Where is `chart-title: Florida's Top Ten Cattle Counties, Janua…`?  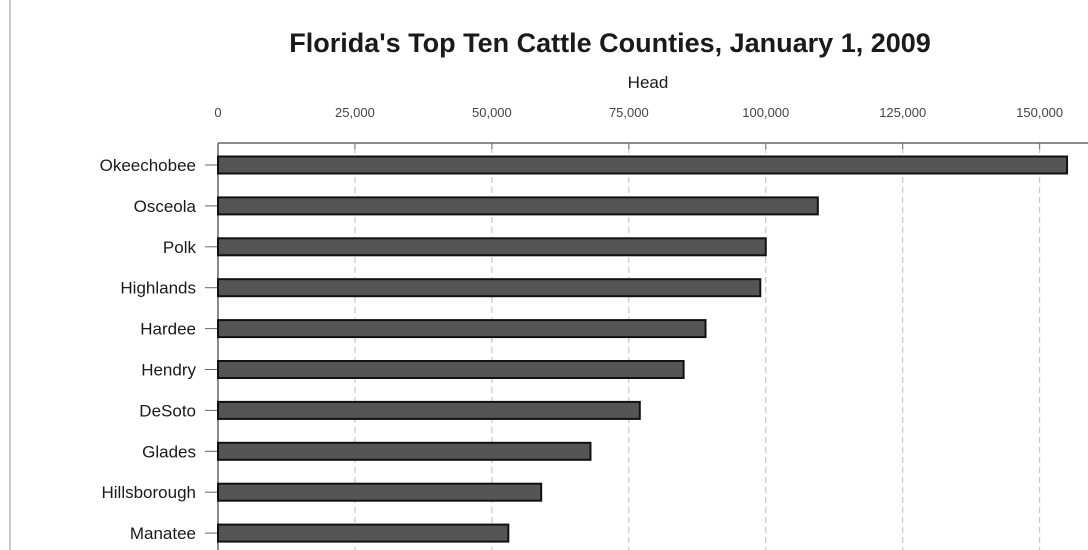 chart-title: Florida's Top Ten Cattle Counties, Janua… is located at coordinates (610, 43).